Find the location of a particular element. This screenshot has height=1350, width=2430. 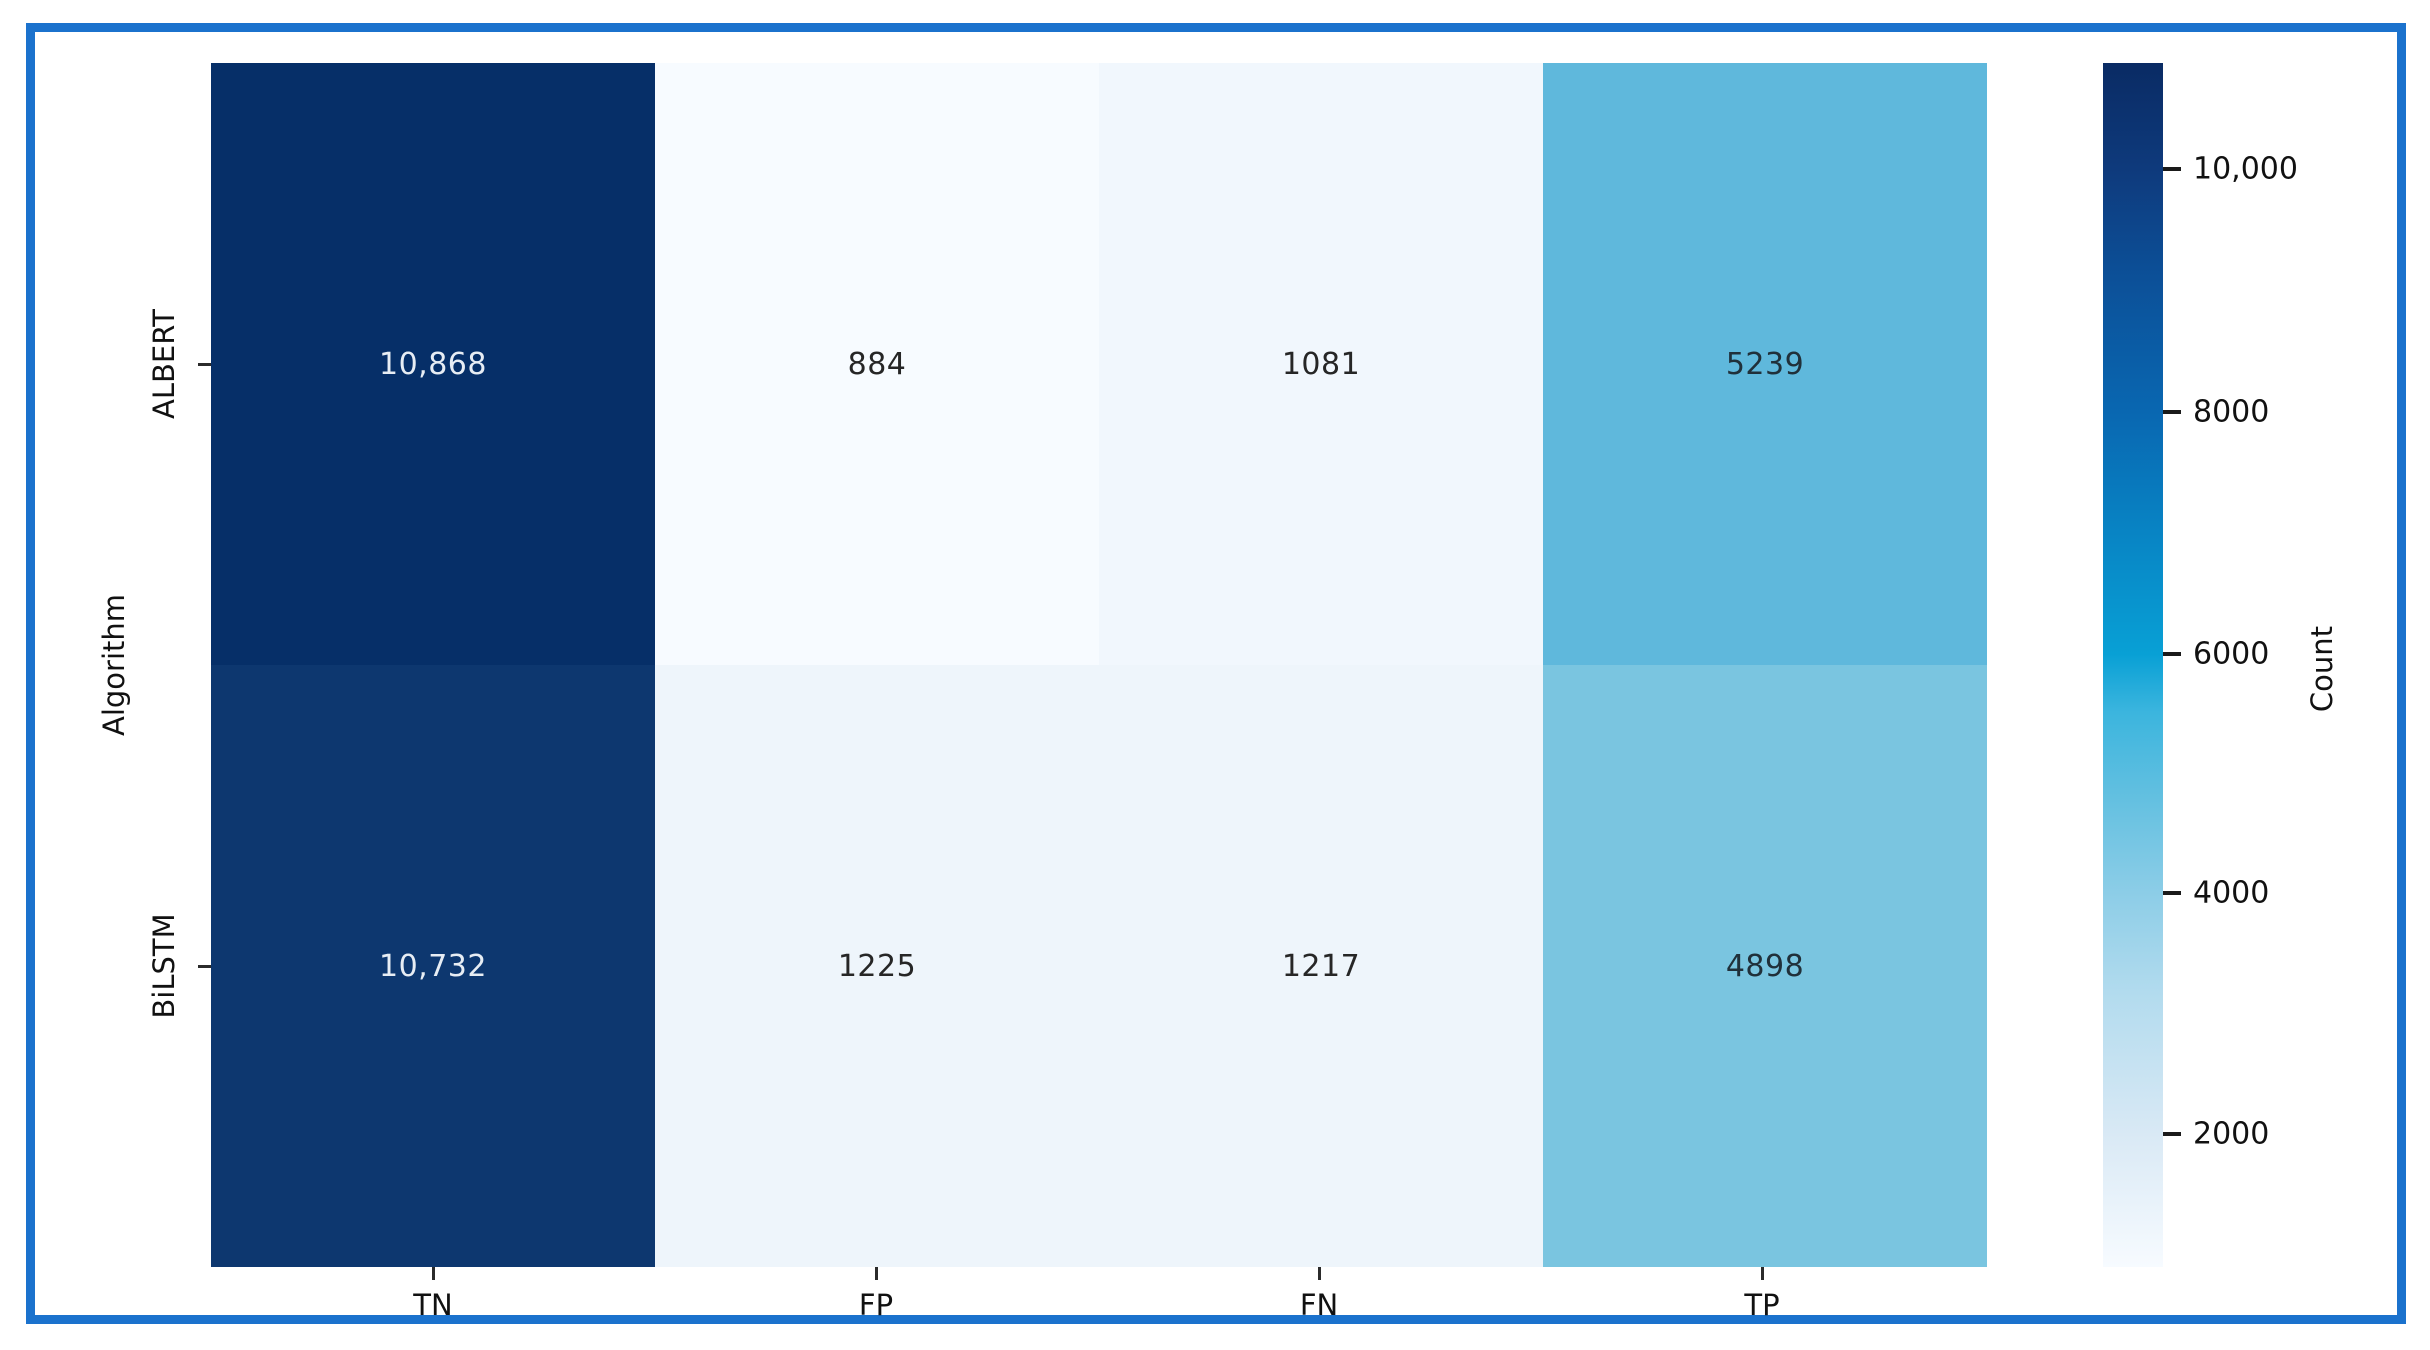

colorbar-tick-label-4000: 4000 is located at coordinates (2231, 893).